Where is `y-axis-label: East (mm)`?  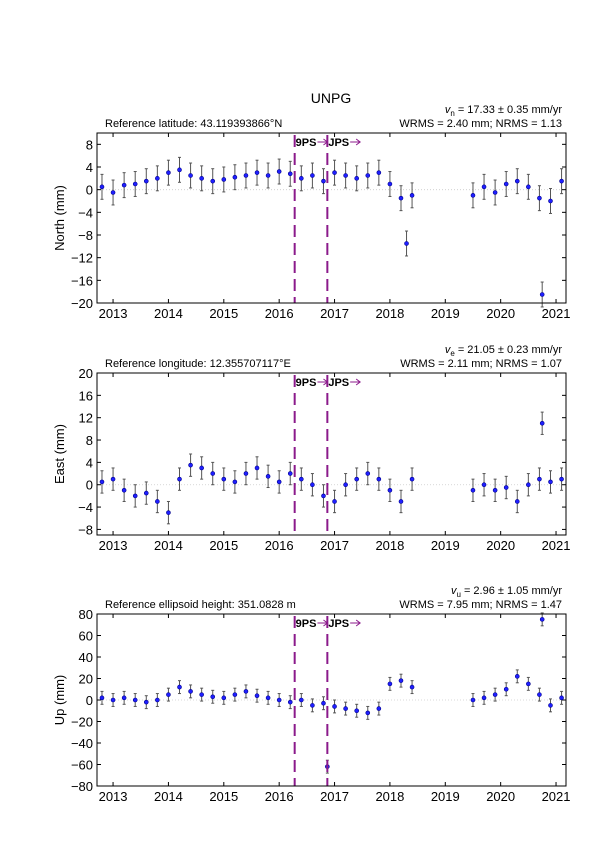
y-axis-label: East (mm) is located at coordinates (59, 454).